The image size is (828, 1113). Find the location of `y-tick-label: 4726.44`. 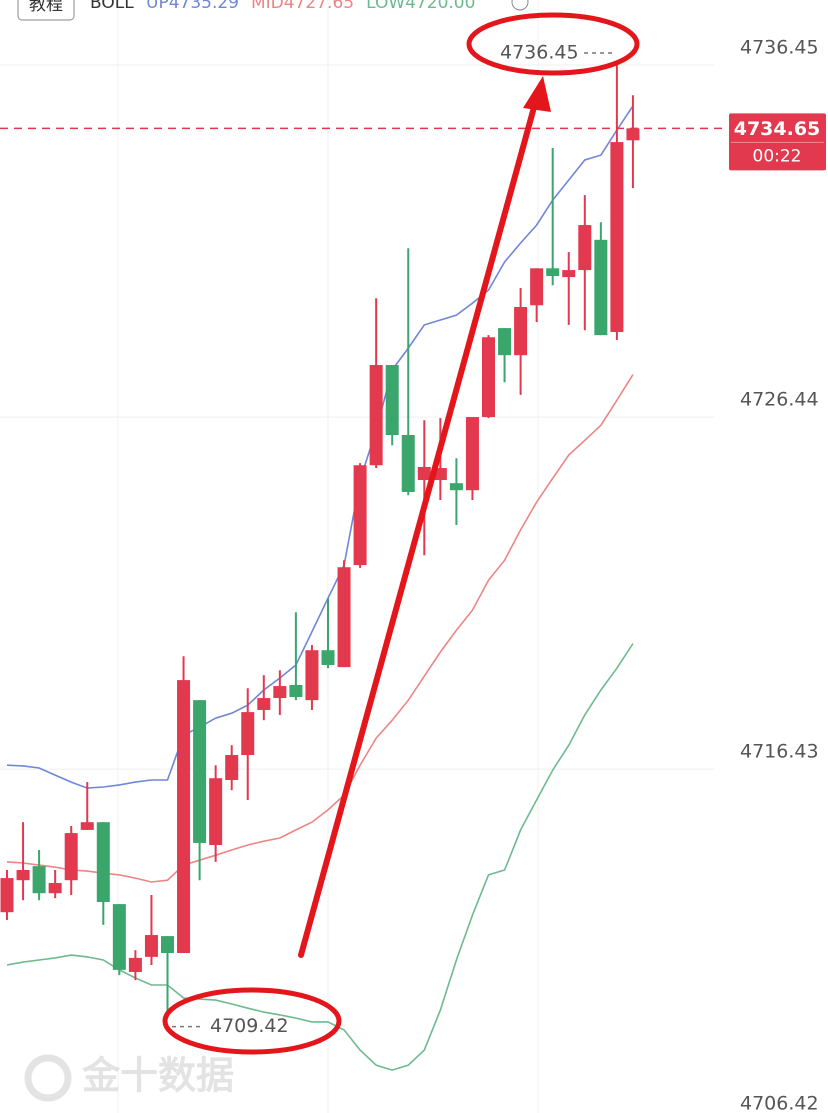

y-tick-label: 4726.44 is located at coordinates (779, 400).